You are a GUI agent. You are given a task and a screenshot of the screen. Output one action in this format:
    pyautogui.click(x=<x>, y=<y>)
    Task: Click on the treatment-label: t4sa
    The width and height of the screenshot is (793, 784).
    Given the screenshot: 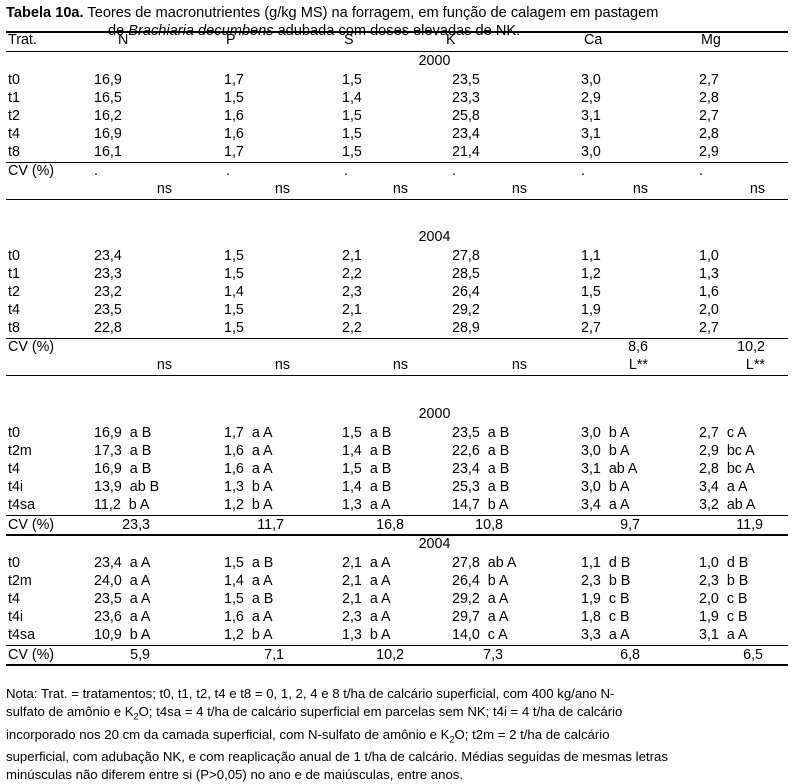 What is the action you would take?
    pyautogui.click(x=22, y=635)
    